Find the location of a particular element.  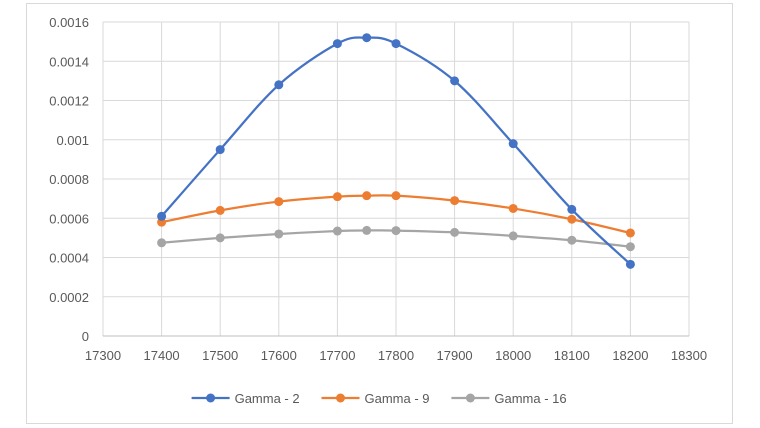

x-tick-label: 17800 is located at coordinates (396, 355).